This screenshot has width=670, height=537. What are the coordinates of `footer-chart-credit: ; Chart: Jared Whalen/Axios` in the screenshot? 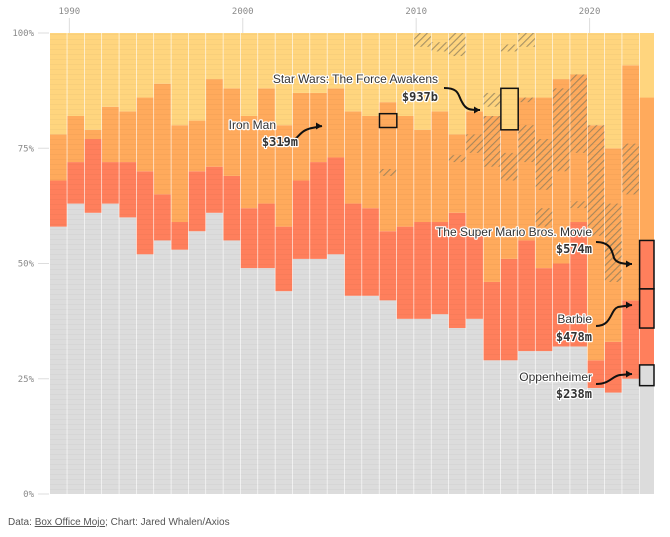 It's located at (167, 522).